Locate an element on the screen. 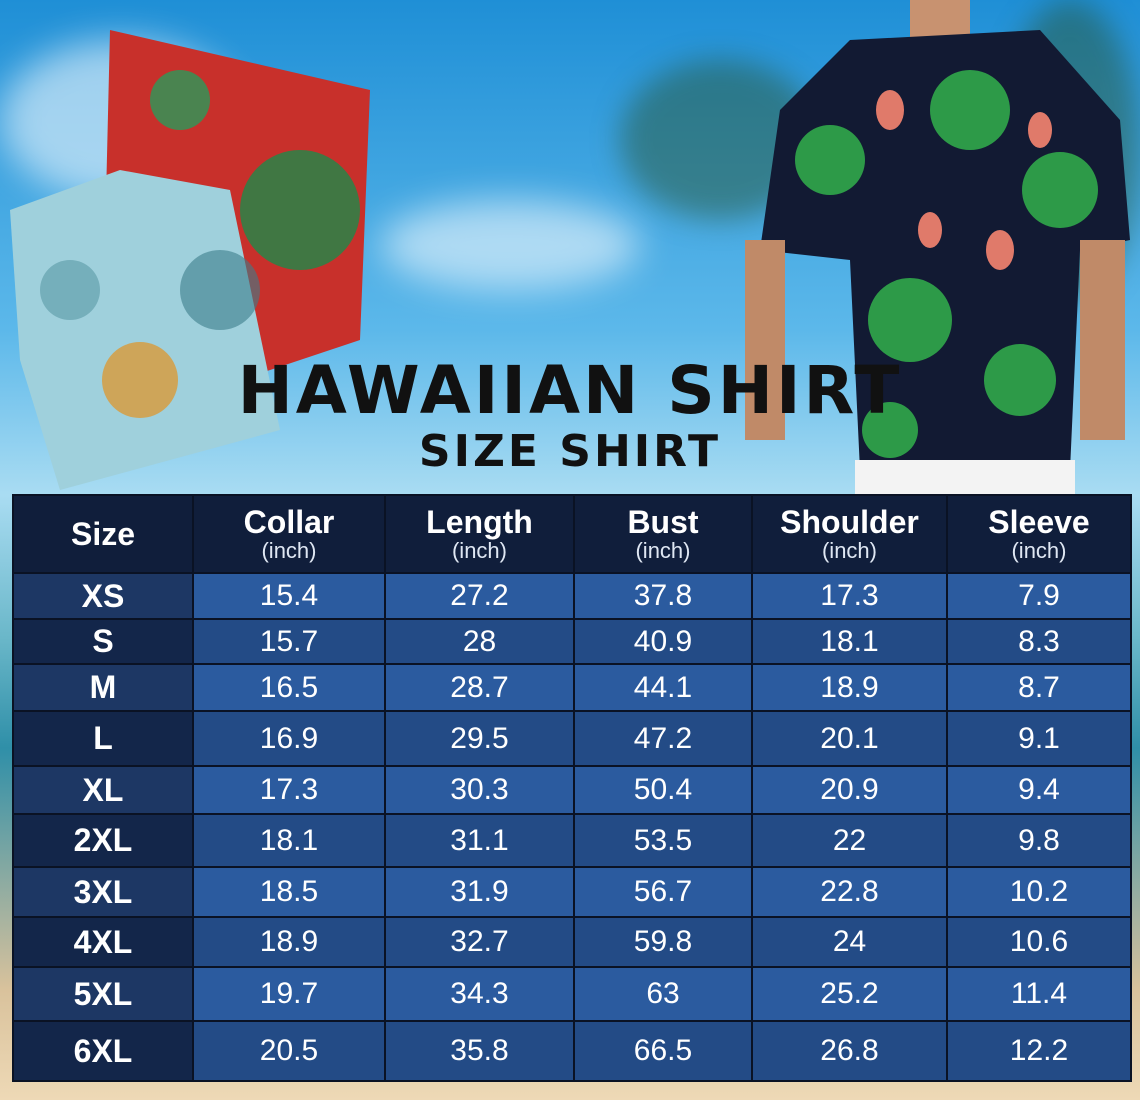 Image resolution: width=1140 pixels, height=1100 pixels. measurement-cell: 7.9 is located at coordinates (1039, 596).